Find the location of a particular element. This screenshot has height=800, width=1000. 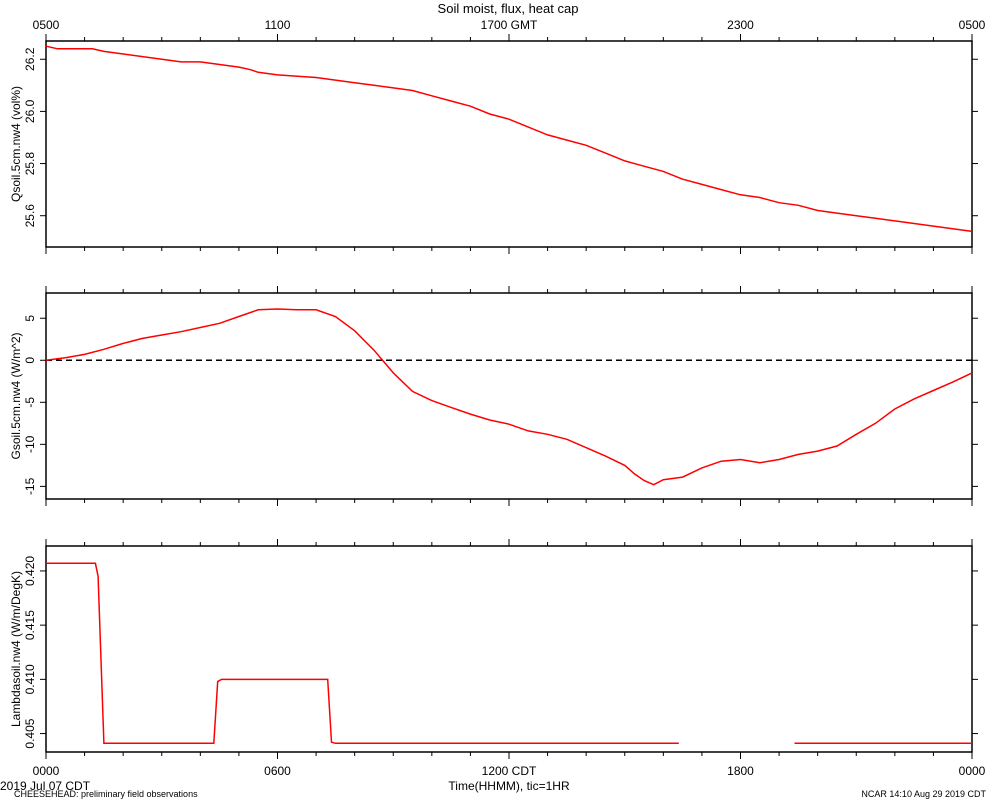

bottom-tick-label: 1800 is located at coordinates (740, 771).